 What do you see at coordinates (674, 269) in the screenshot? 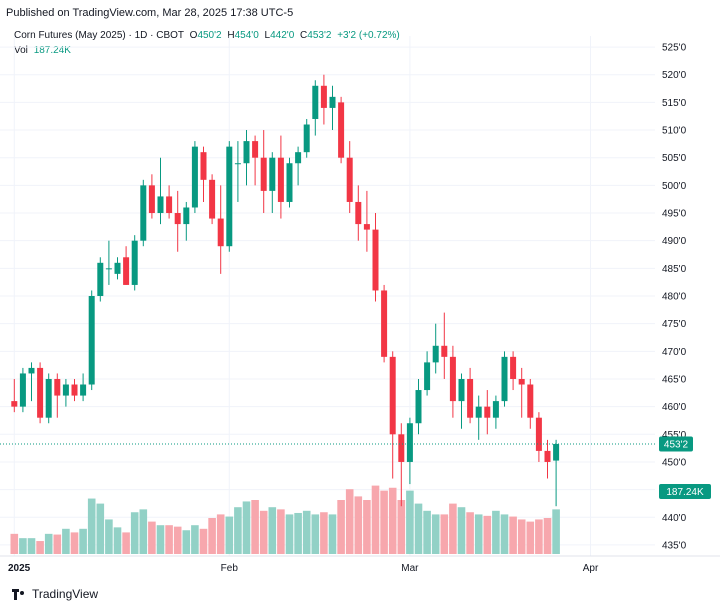
I see `y-tick-label: 485'0` at bounding box center [674, 269].